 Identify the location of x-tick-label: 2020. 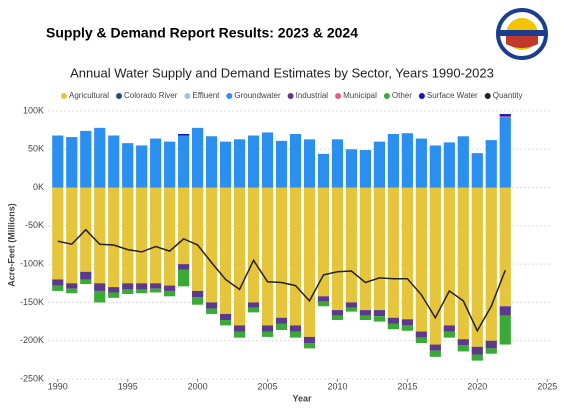
(477, 386).